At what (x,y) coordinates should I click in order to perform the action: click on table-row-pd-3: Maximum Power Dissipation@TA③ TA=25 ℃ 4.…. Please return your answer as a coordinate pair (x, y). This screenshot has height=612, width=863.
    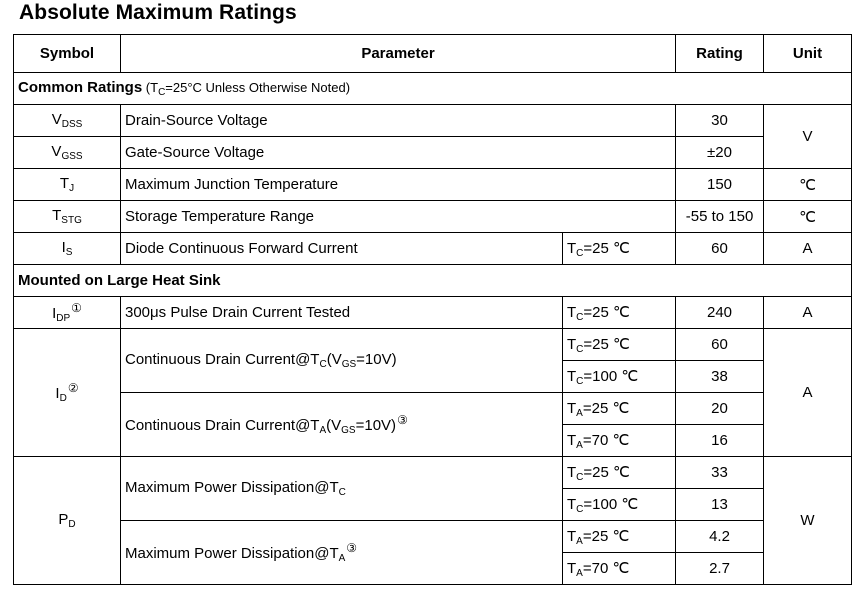
    Looking at the image, I should click on (433, 552).